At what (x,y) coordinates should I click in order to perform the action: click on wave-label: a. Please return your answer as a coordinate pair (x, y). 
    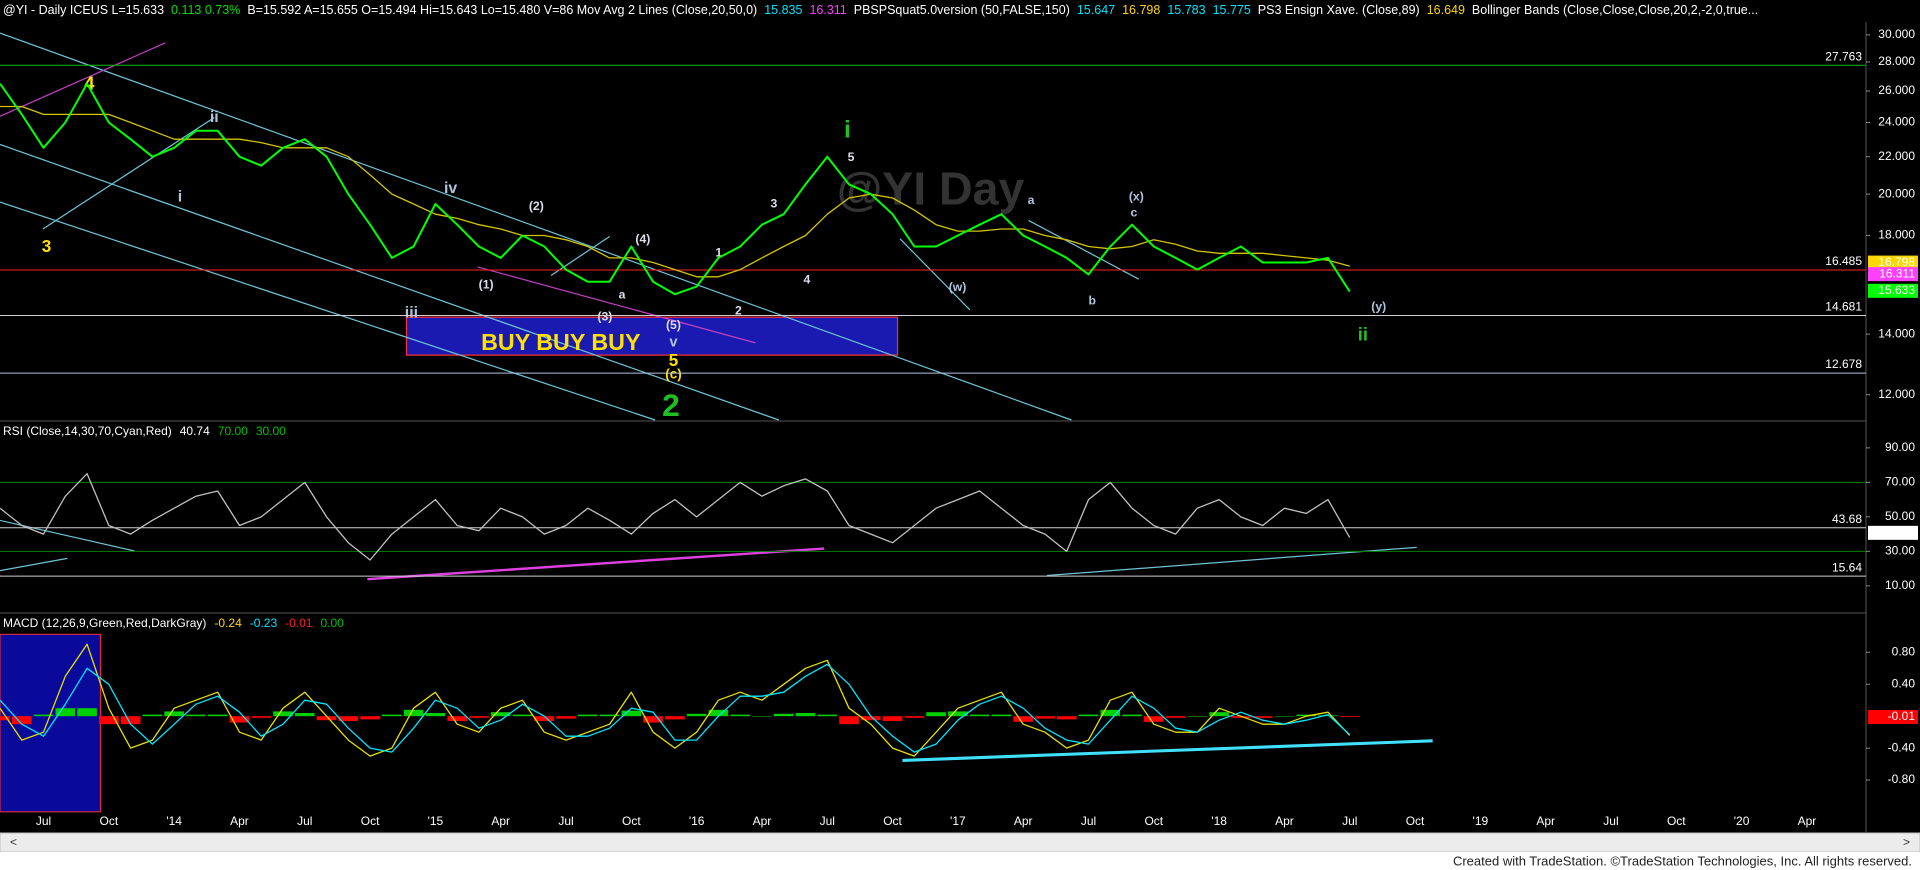
    Looking at the image, I should click on (622, 294).